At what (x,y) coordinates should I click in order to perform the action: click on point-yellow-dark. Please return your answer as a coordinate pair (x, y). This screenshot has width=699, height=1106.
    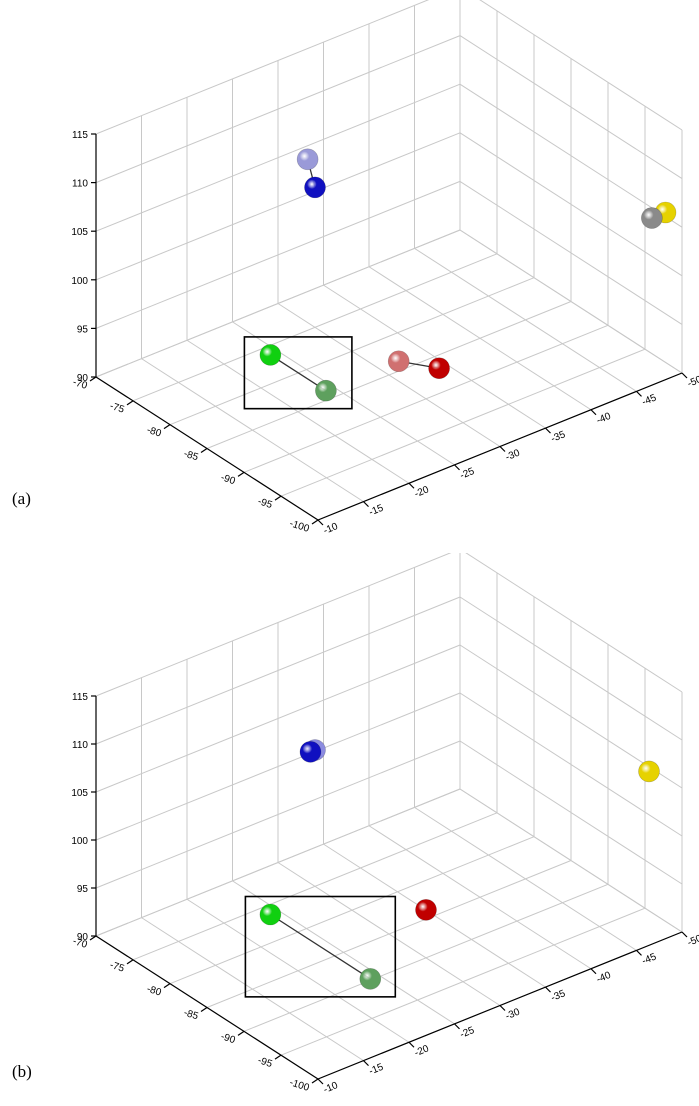
    Looking at the image, I should click on (649, 771).